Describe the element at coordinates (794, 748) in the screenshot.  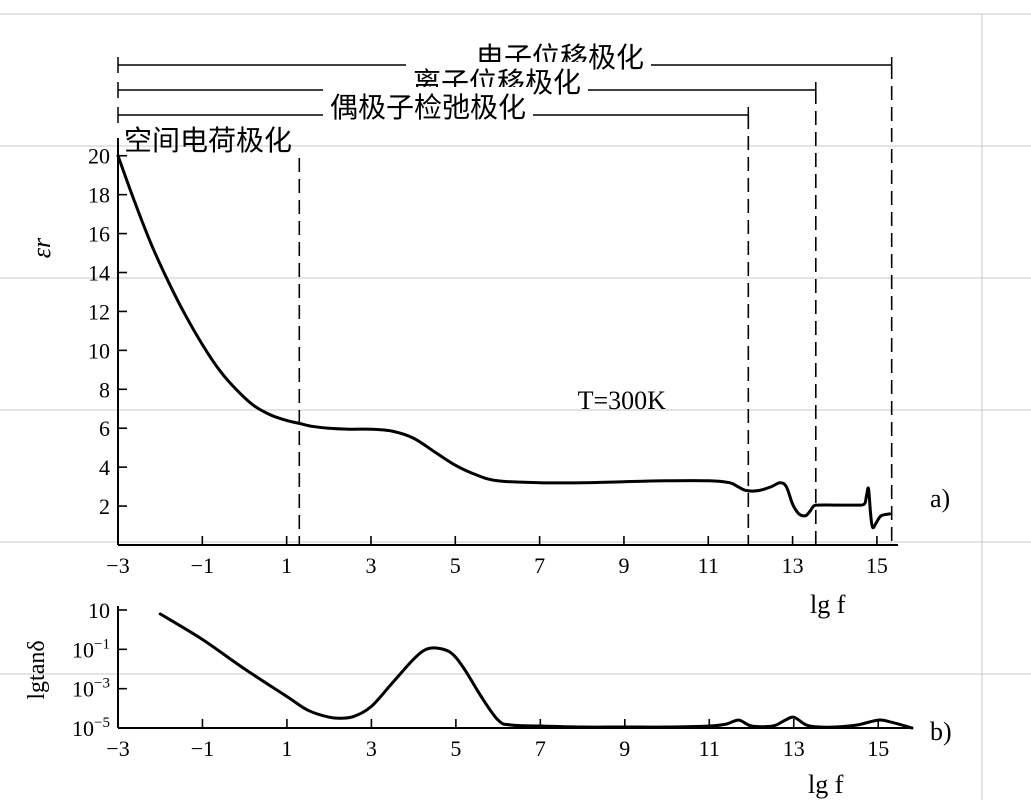
I see `x-tick-label-b: 13` at that location.